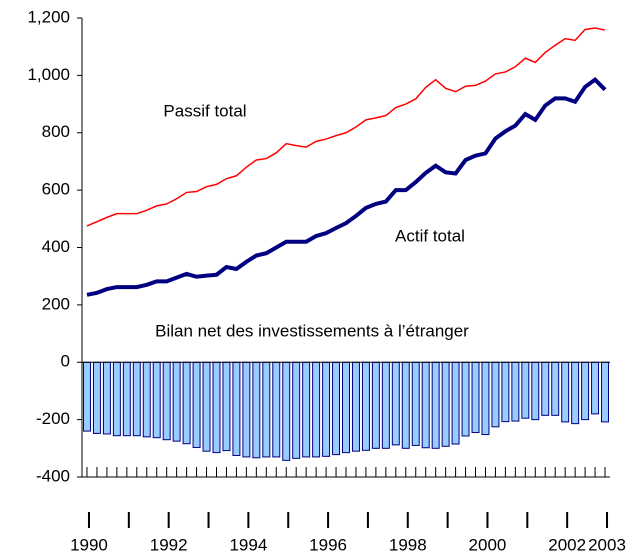 The image size is (640, 556). What do you see at coordinates (204, 110) in the screenshot?
I see `annotation: Passif total` at bounding box center [204, 110].